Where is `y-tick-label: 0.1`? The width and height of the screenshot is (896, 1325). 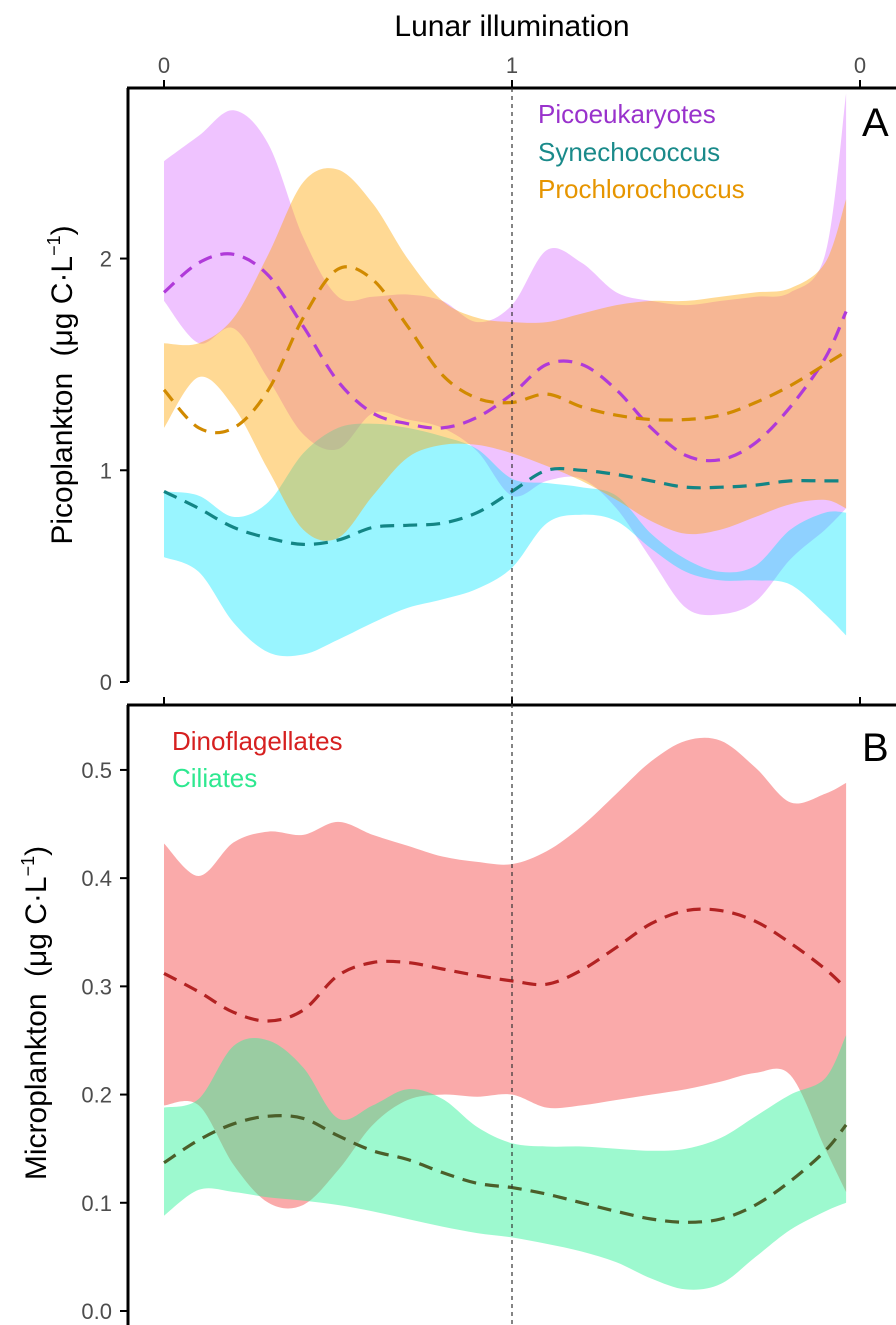 y-tick-label: 0.1 is located at coordinates (96, 1203).